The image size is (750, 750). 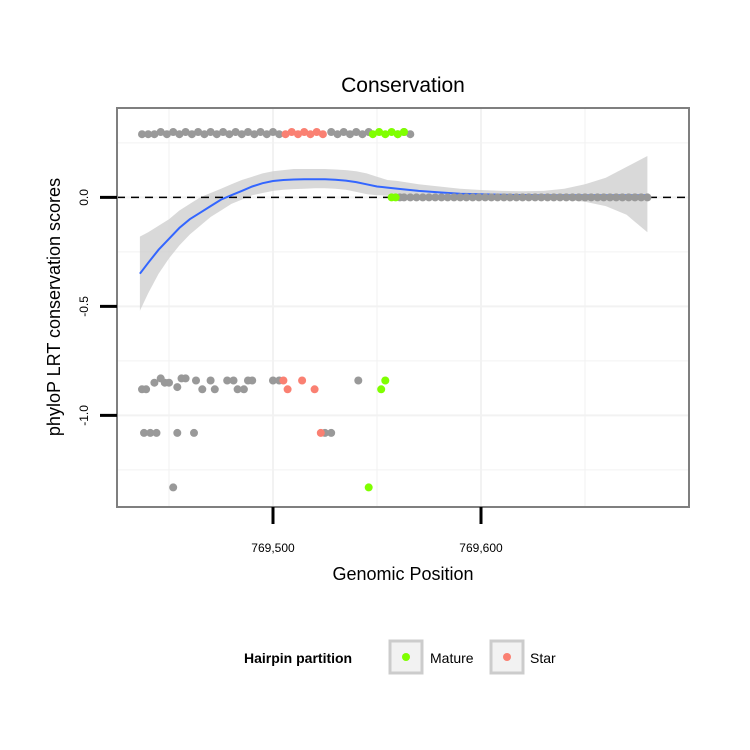 What do you see at coordinates (400, 657) in the screenshot?
I see `legend: Hairpin partition Mature Star` at bounding box center [400, 657].